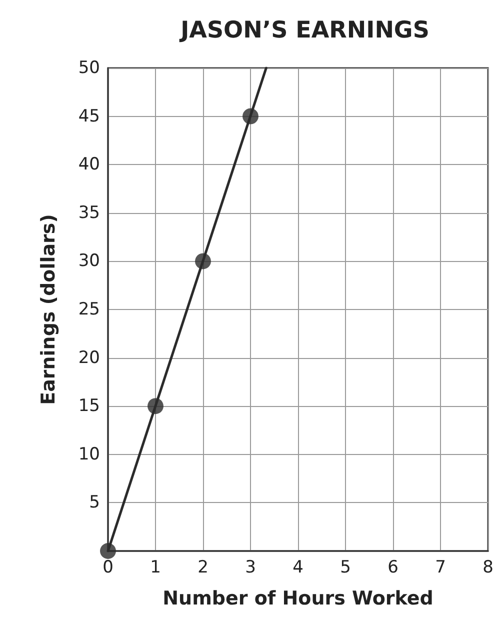 The image size is (498, 631). Describe the element at coordinates (108, 568) in the screenshot. I see `x-tick-label: 0` at that location.